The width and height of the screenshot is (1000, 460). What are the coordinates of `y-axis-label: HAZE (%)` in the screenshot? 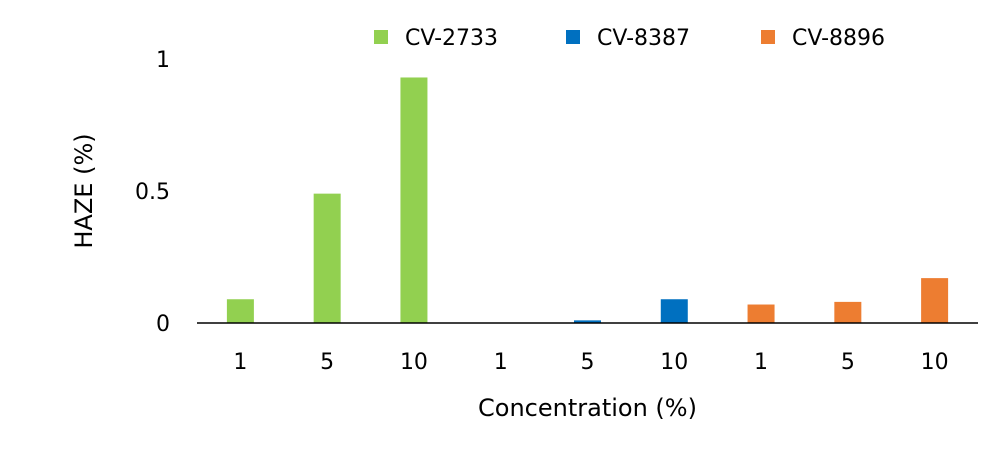 It's located at (84, 190).